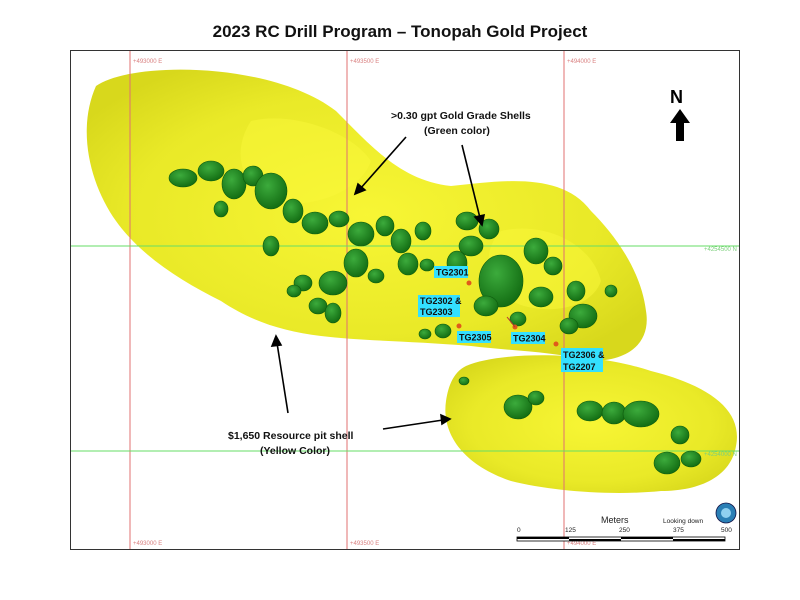  I want to click on drill-hole-label: TG2301, so click(452, 273).